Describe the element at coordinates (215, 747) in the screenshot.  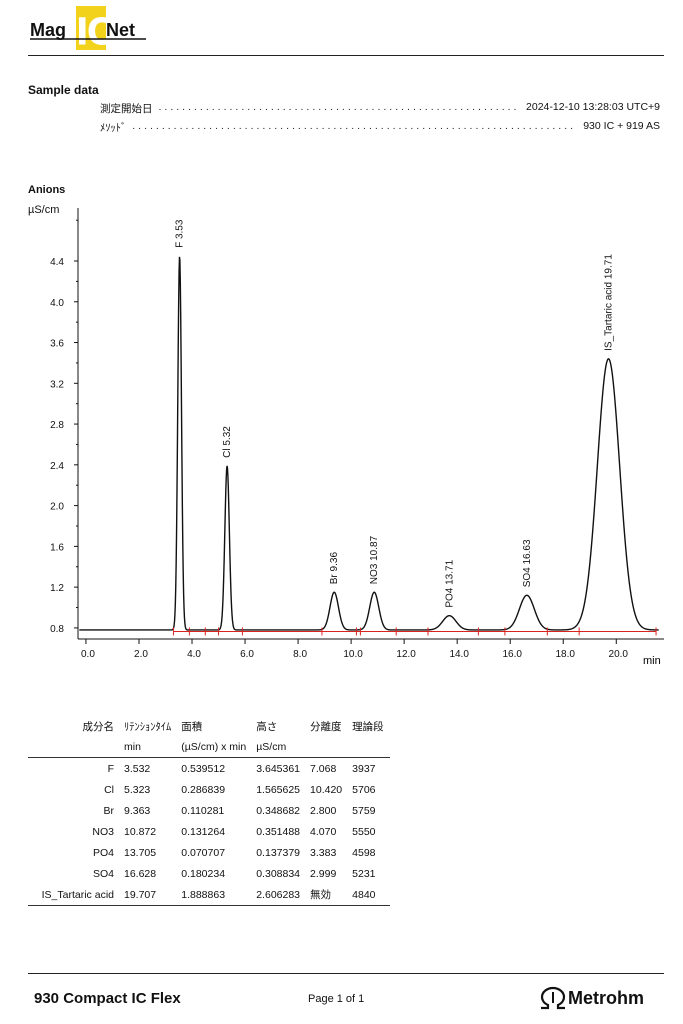
I see `unit-area: (µS/cm) x min` at that location.